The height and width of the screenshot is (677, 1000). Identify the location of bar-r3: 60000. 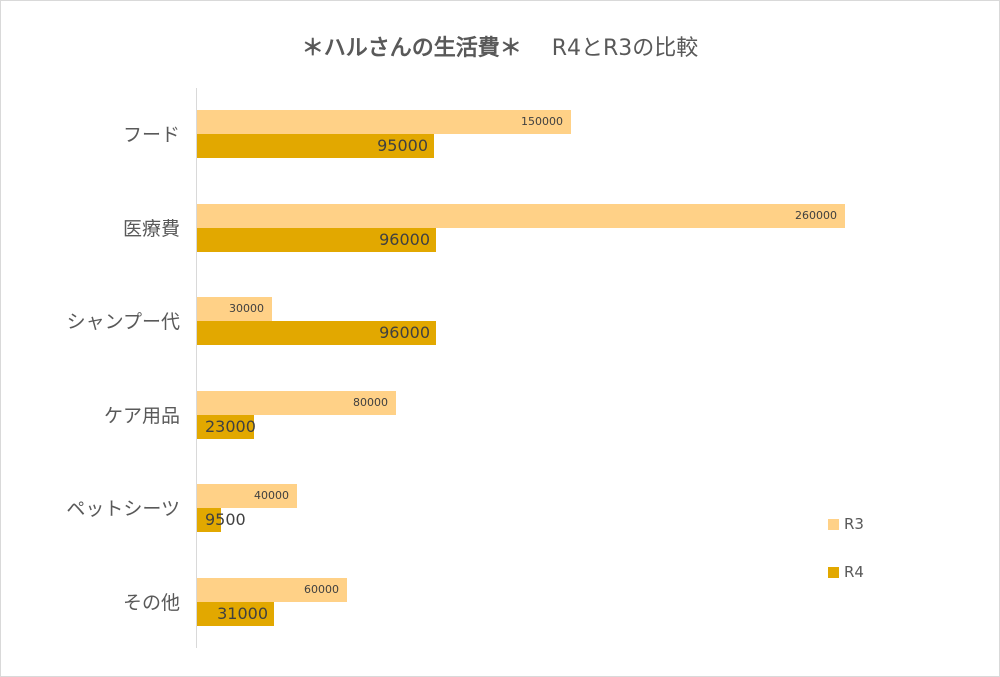
(272, 590).